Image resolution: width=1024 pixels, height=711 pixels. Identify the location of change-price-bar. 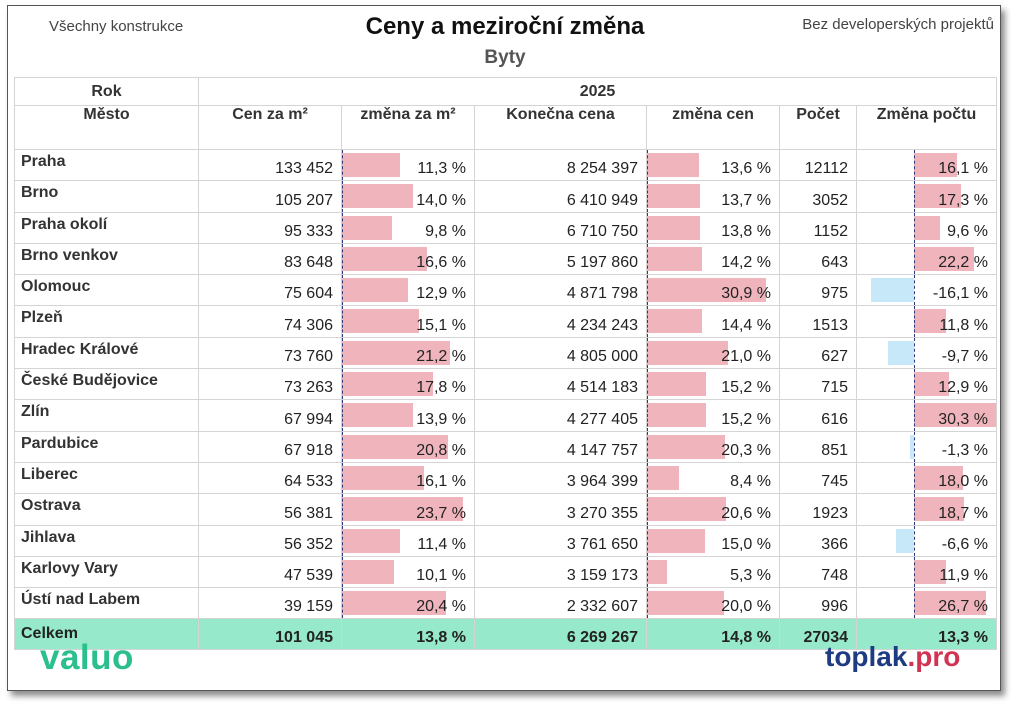
(676, 415).